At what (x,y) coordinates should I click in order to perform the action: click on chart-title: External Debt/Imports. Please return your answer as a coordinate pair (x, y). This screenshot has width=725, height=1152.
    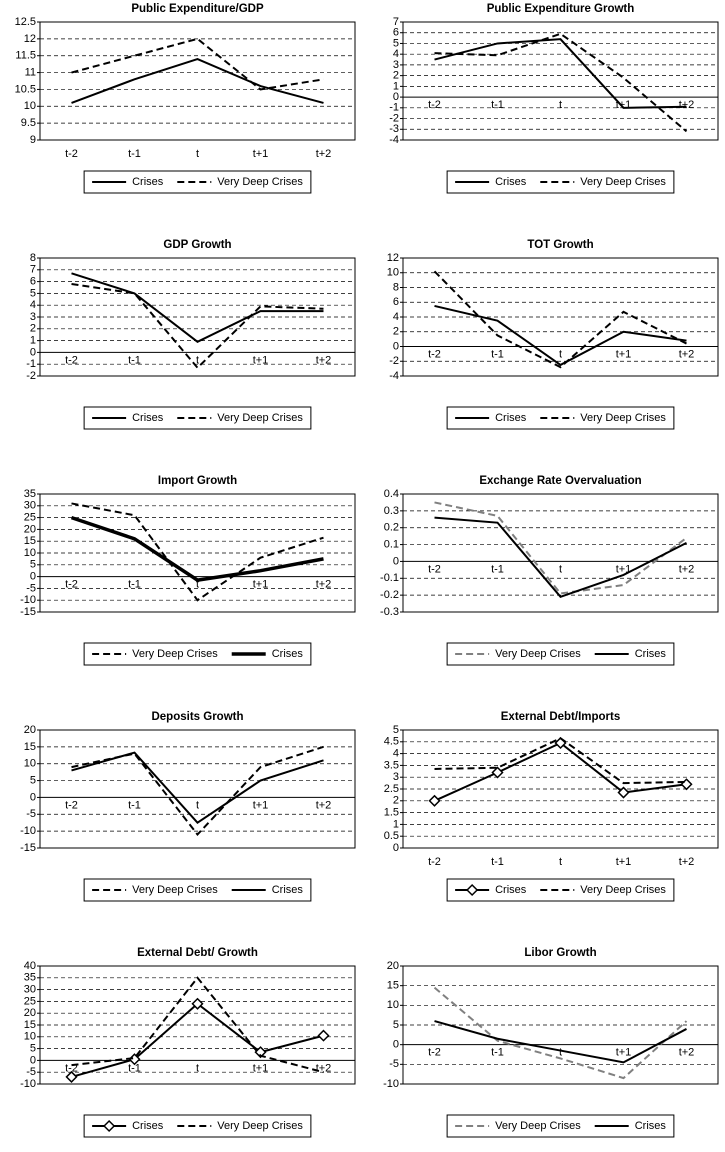
    Looking at the image, I should click on (561, 717).